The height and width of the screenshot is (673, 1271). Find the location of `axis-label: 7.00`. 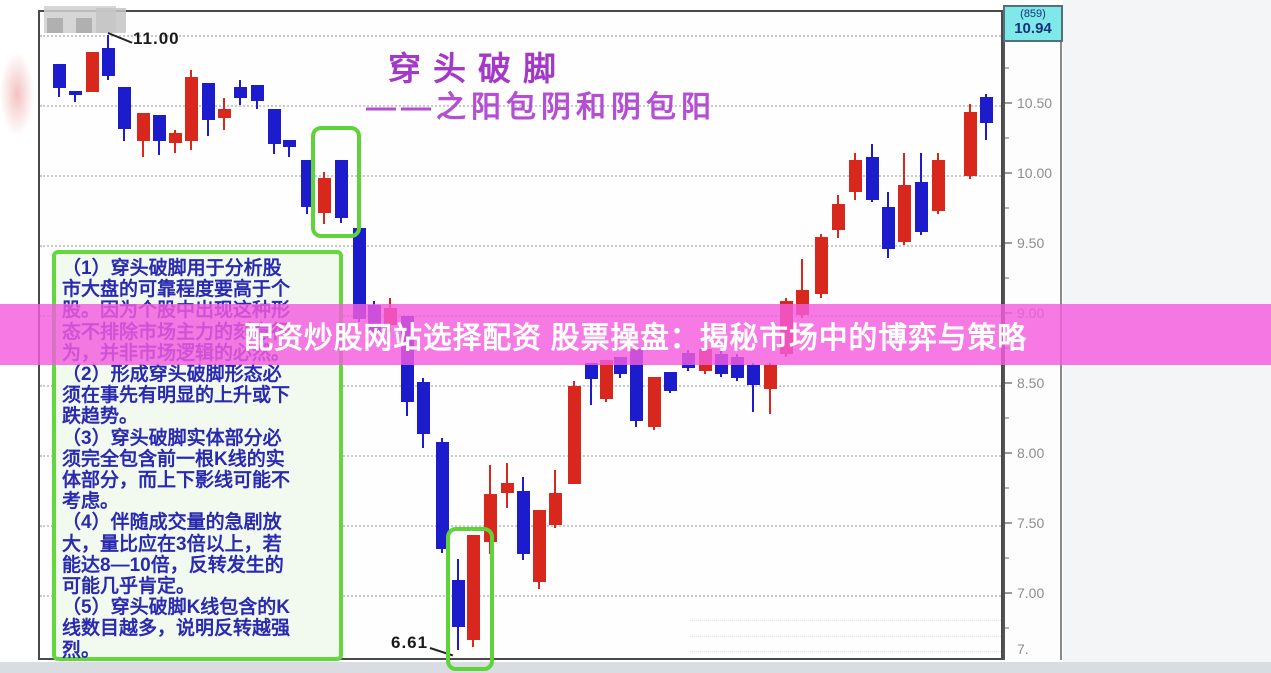

axis-label: 7.00 is located at coordinates (1031, 593).